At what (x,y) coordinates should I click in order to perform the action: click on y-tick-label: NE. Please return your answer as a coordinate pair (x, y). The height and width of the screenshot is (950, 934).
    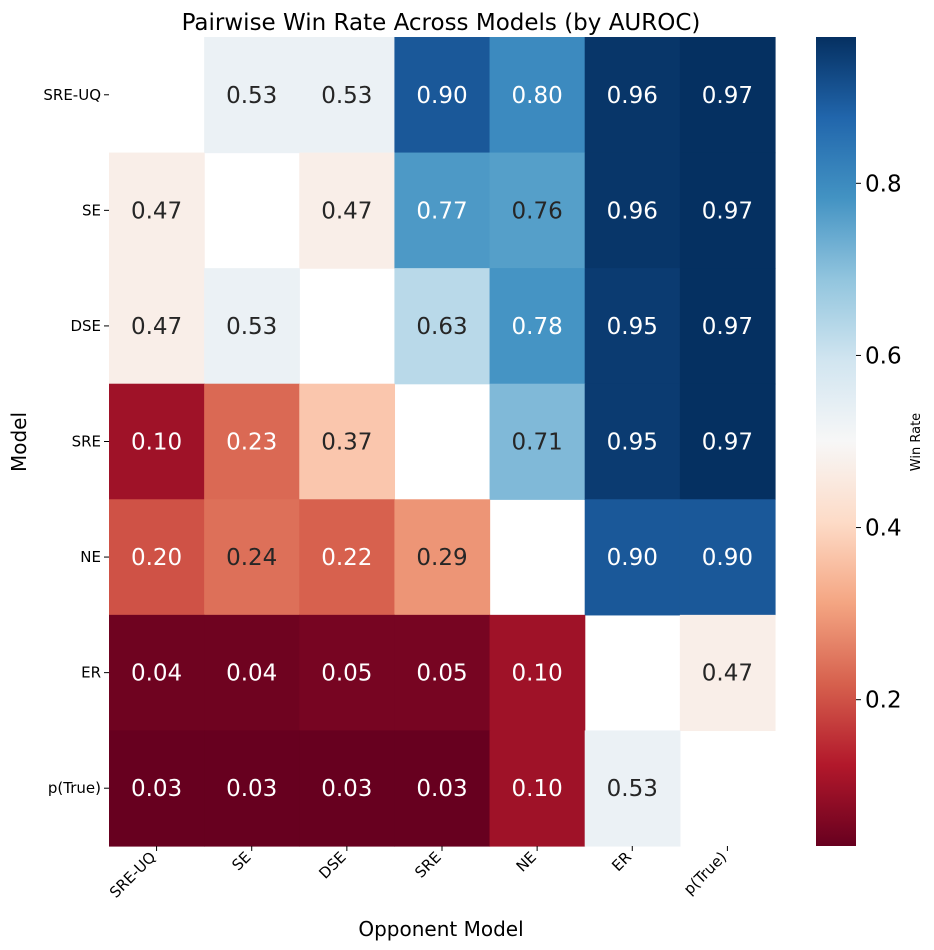
    Looking at the image, I should click on (90, 557).